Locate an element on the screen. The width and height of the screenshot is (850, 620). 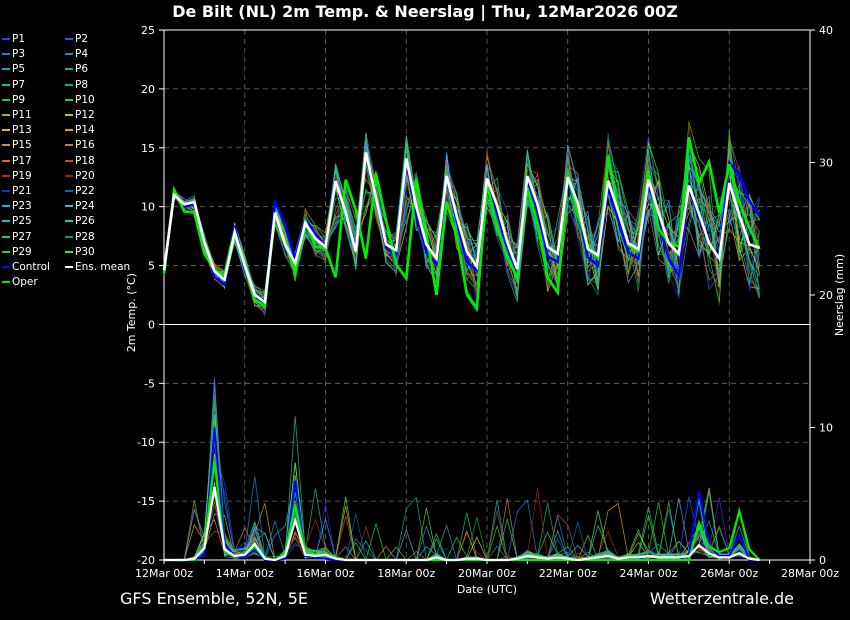
x-tick-label: 26Mar 00z is located at coordinates (729, 573).